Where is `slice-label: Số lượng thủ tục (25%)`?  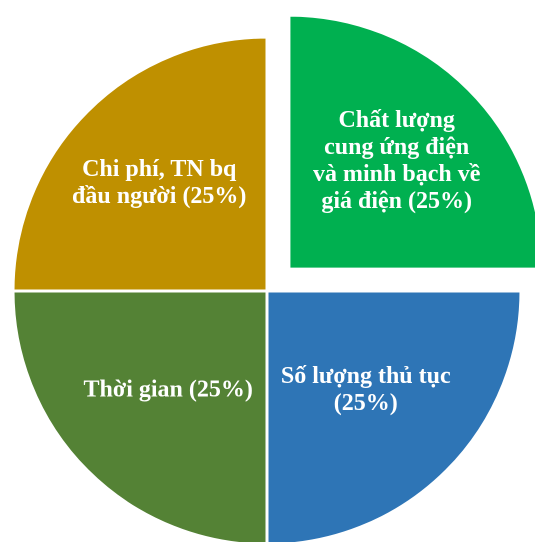
slice-label: Số lượng thủ tục (25%) is located at coordinates (366, 390).